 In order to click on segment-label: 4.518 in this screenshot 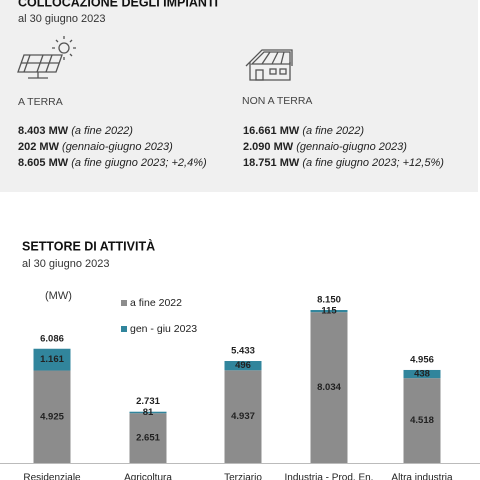, I will do `click(422, 420)`.